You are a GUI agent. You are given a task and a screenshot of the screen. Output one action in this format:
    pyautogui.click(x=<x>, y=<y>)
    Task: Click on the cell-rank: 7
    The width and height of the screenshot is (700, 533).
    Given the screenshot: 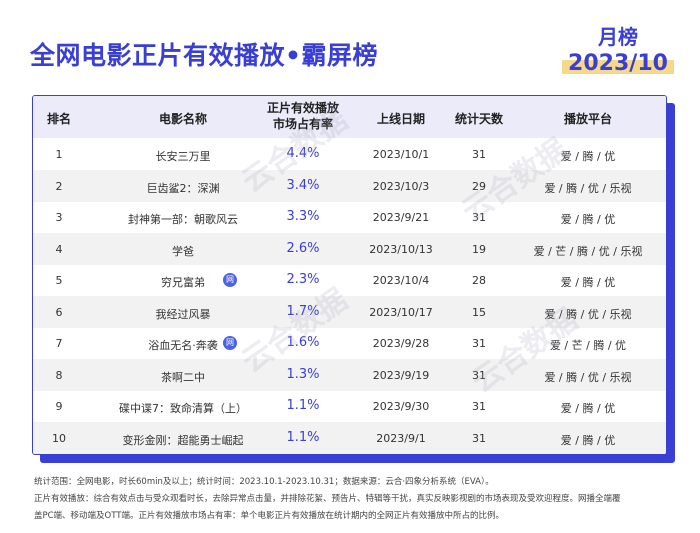 What is the action you would take?
    pyautogui.click(x=59, y=343)
    